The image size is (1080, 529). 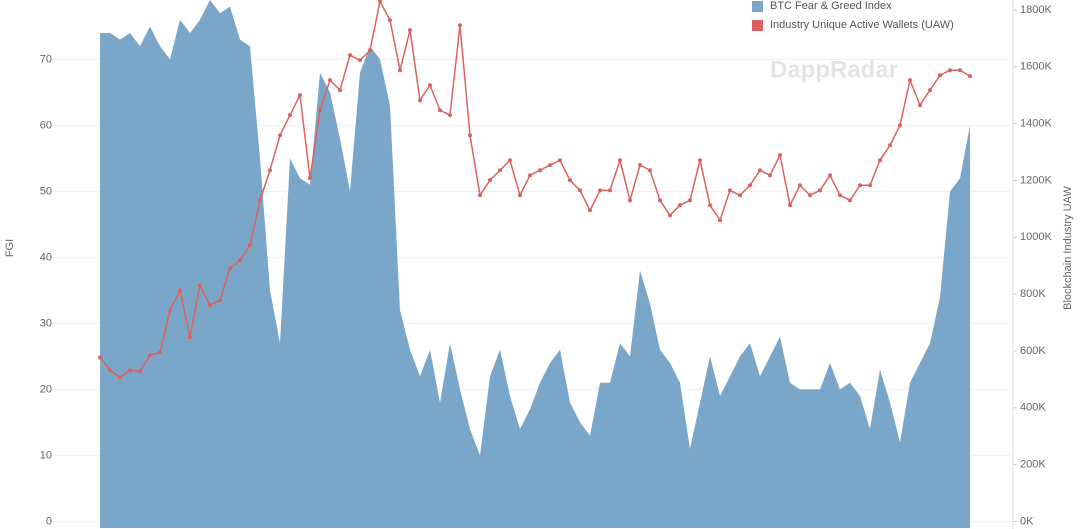 What do you see at coordinates (1036, 10) in the screenshot?
I see `y2-tick-label: 1800K` at bounding box center [1036, 10].